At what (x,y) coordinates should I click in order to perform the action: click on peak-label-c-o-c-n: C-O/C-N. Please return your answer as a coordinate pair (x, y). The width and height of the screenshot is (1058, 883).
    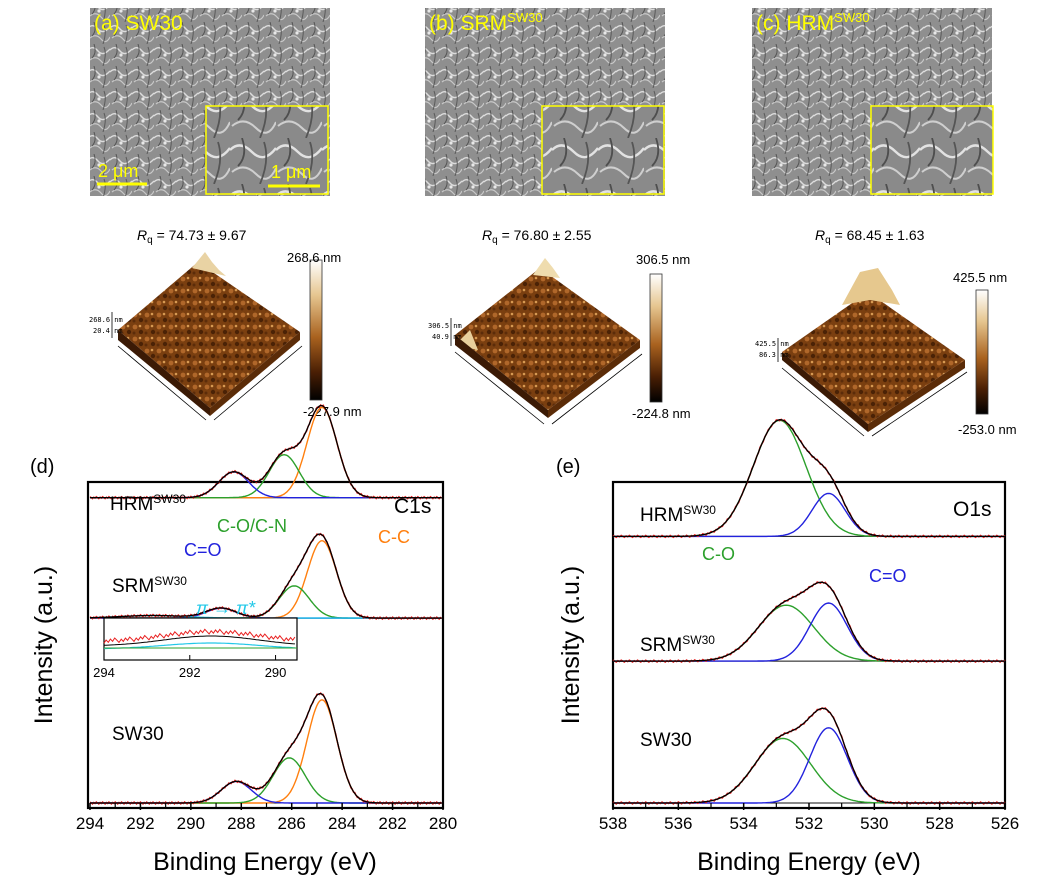
    Looking at the image, I should click on (252, 526).